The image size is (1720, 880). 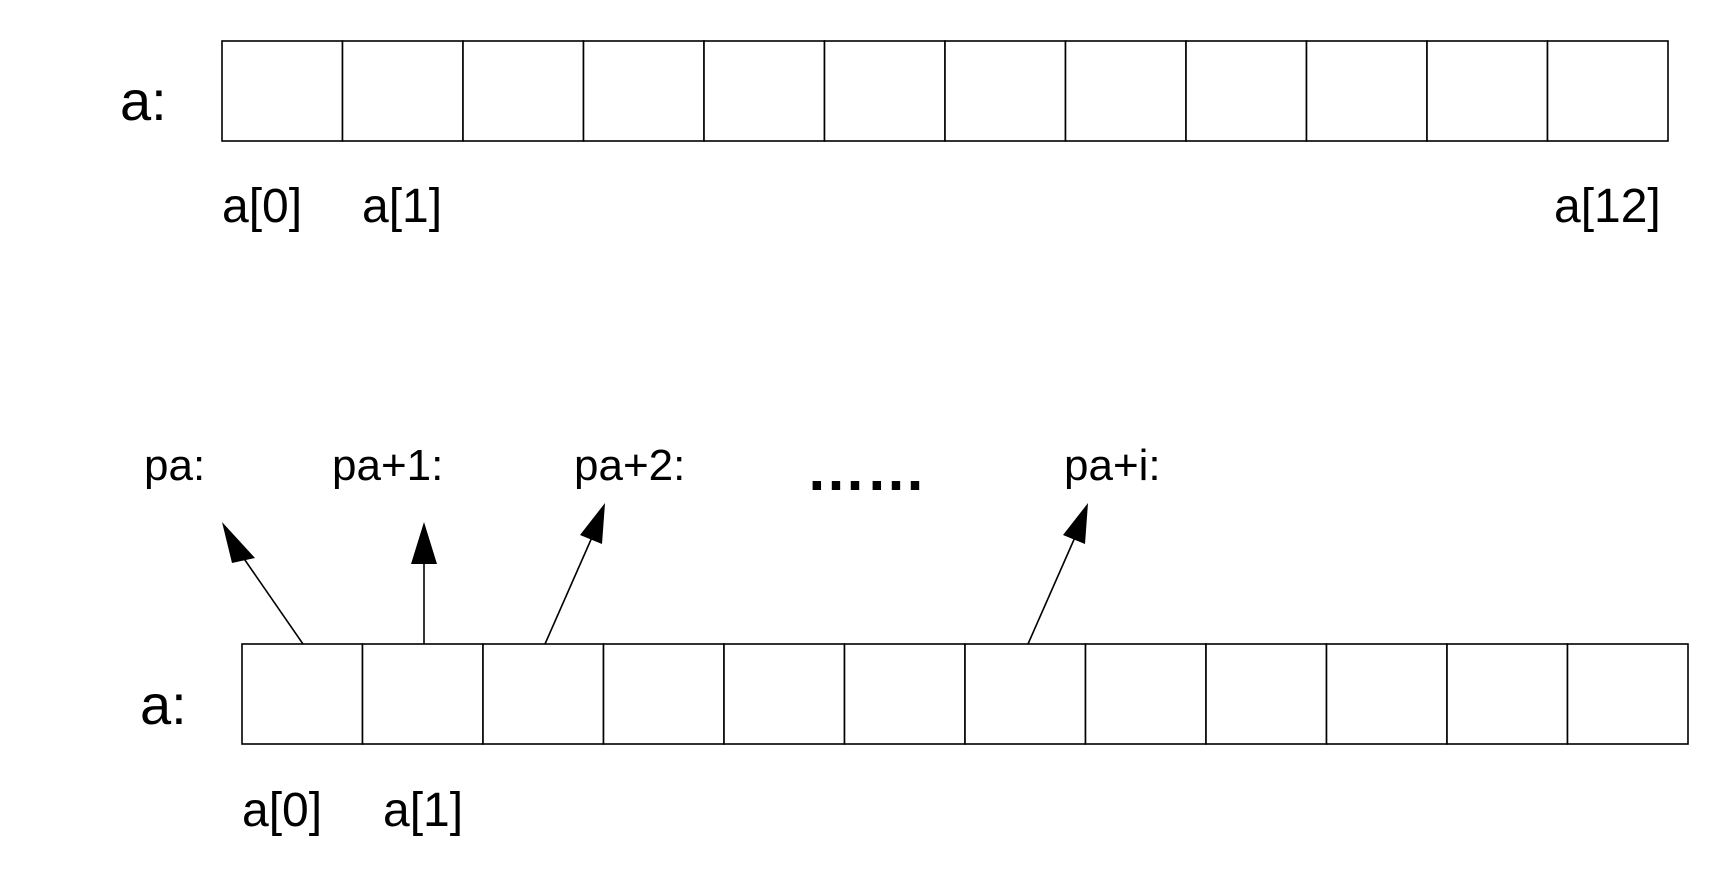 What do you see at coordinates (387, 465) in the screenshot?
I see `pointer-label-pa-plus-1: pa+1:` at bounding box center [387, 465].